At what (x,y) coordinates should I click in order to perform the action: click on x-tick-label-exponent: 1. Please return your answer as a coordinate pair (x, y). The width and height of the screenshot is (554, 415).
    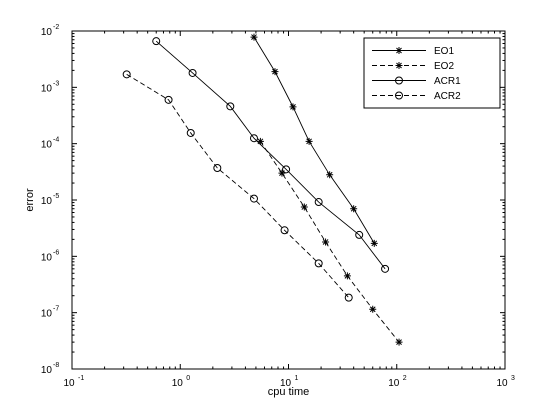
    Looking at the image, I should click on (297, 378).